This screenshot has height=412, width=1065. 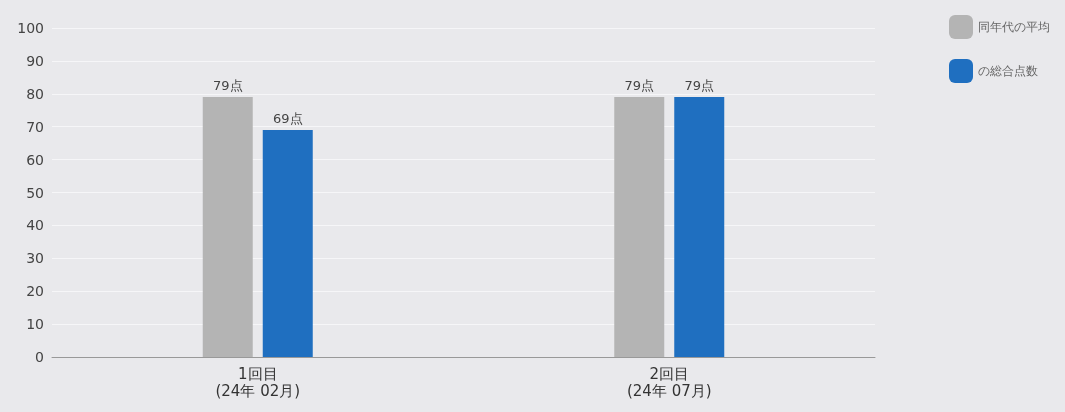 I want to click on legend-label: 同年代の平均, so click(x=1014, y=27).